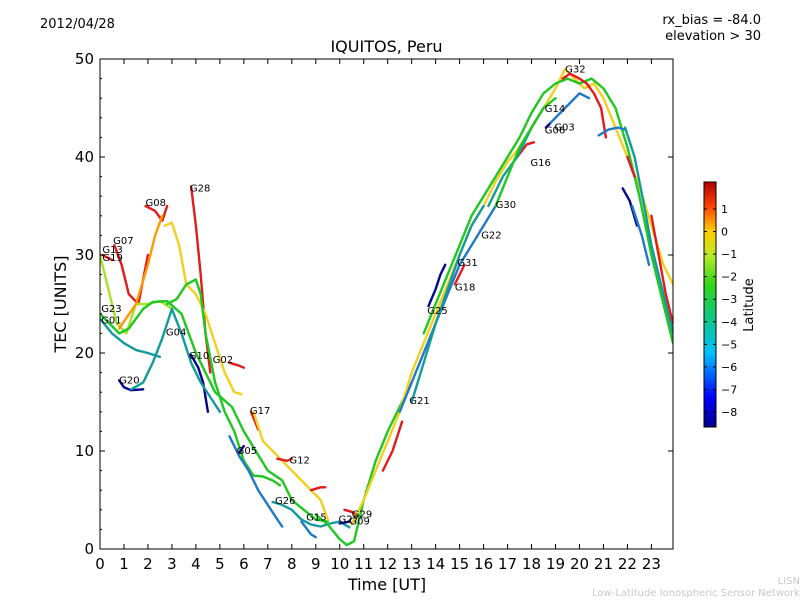  Describe the element at coordinates (84, 353) in the screenshot. I see `y-tick-label: 20` at that location.